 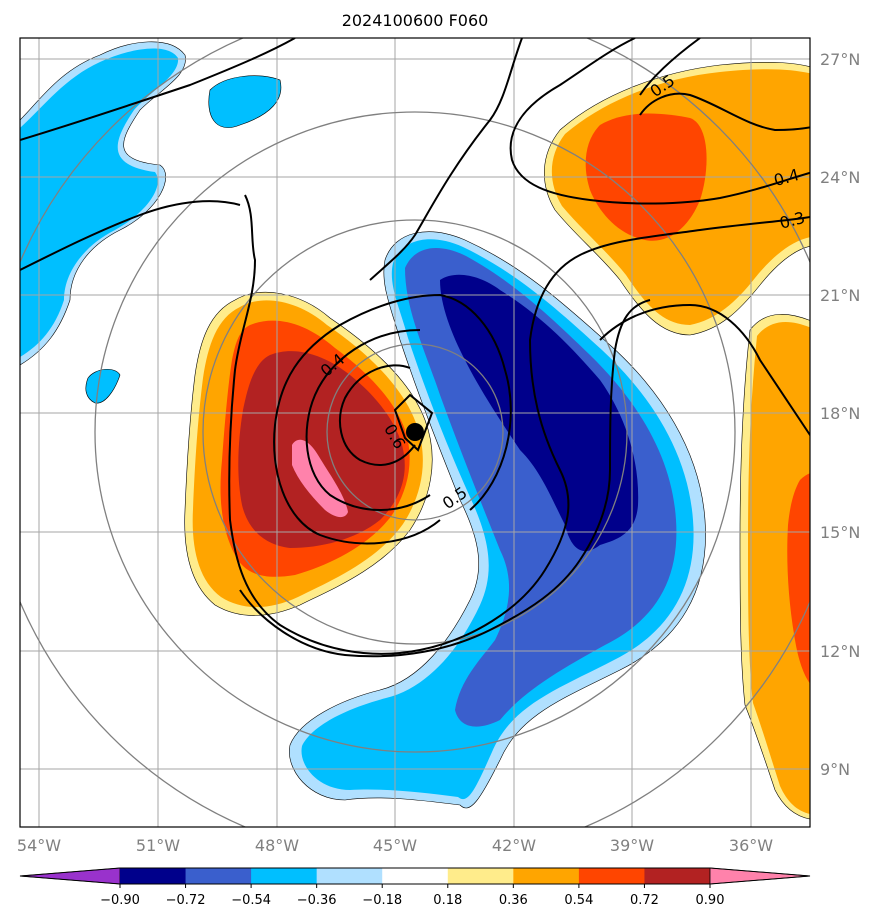 I want to click on x-tick-label: 42°W, so click(x=514, y=845).